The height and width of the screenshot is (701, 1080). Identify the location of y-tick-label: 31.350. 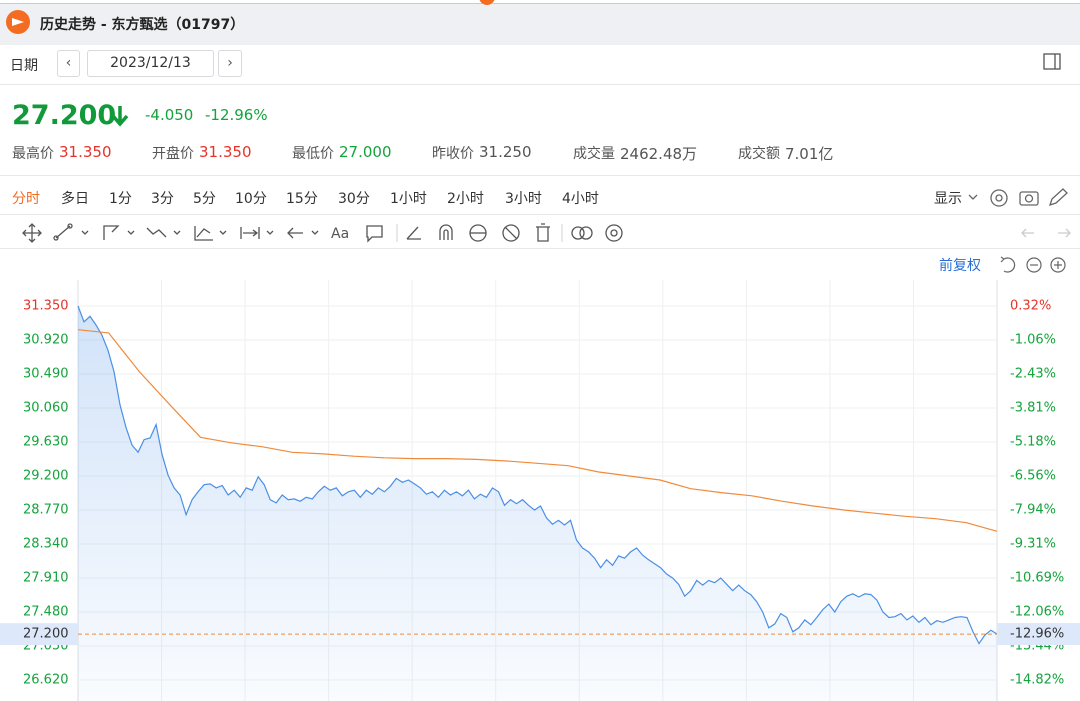
(46, 306).